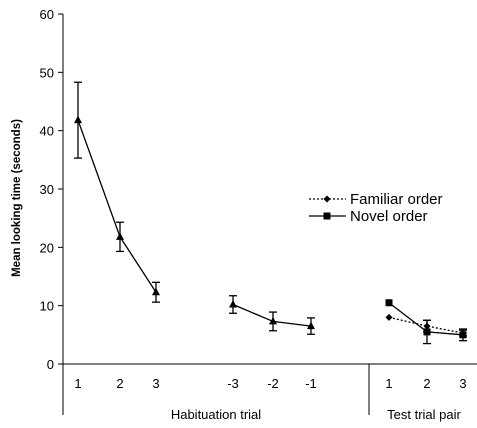 This screenshot has width=477, height=428. What do you see at coordinates (47, 189) in the screenshot?
I see `y-tick-label: 30` at bounding box center [47, 189].